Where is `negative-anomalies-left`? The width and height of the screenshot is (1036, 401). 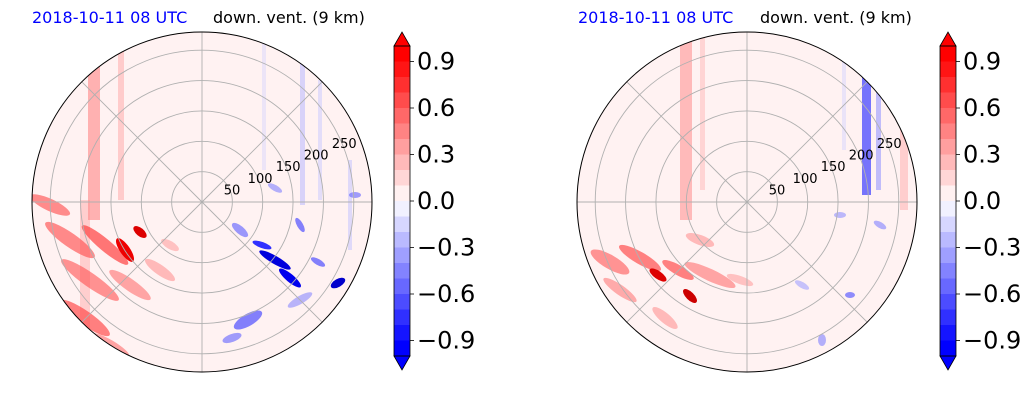 negative-anomalies-left is located at coordinates (291, 263).